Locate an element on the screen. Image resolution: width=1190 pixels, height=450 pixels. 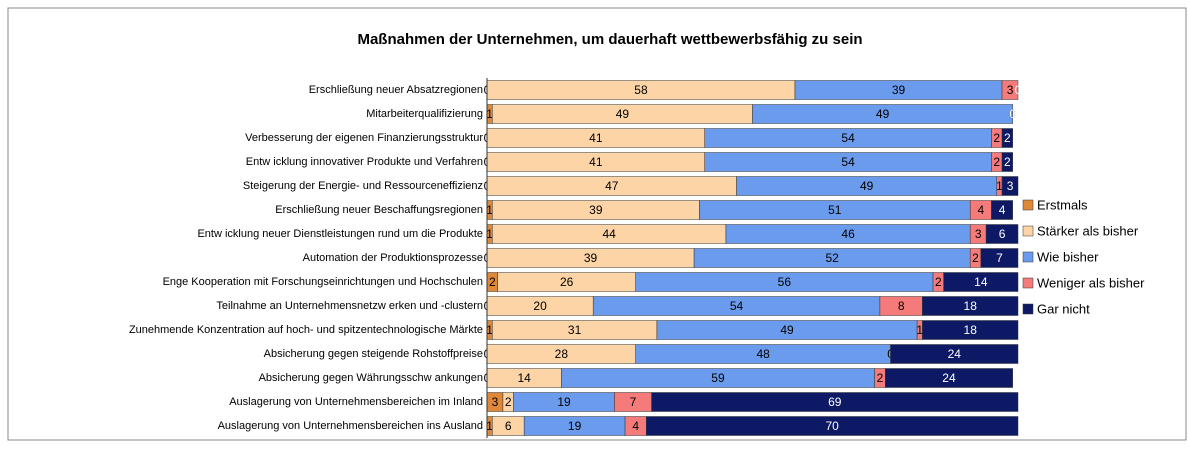
data-label: 20 is located at coordinates (540, 306).